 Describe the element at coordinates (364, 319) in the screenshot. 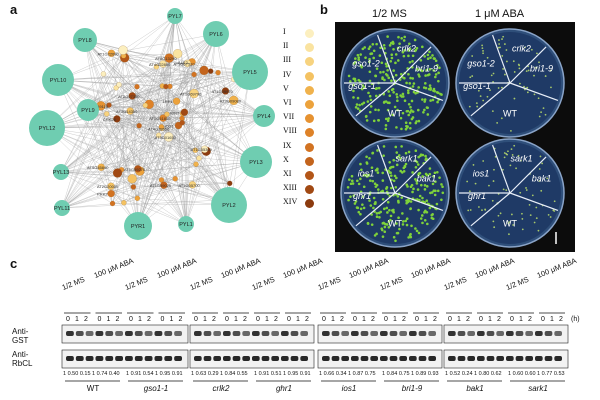

I see `timepoint-label: 1` at that location.